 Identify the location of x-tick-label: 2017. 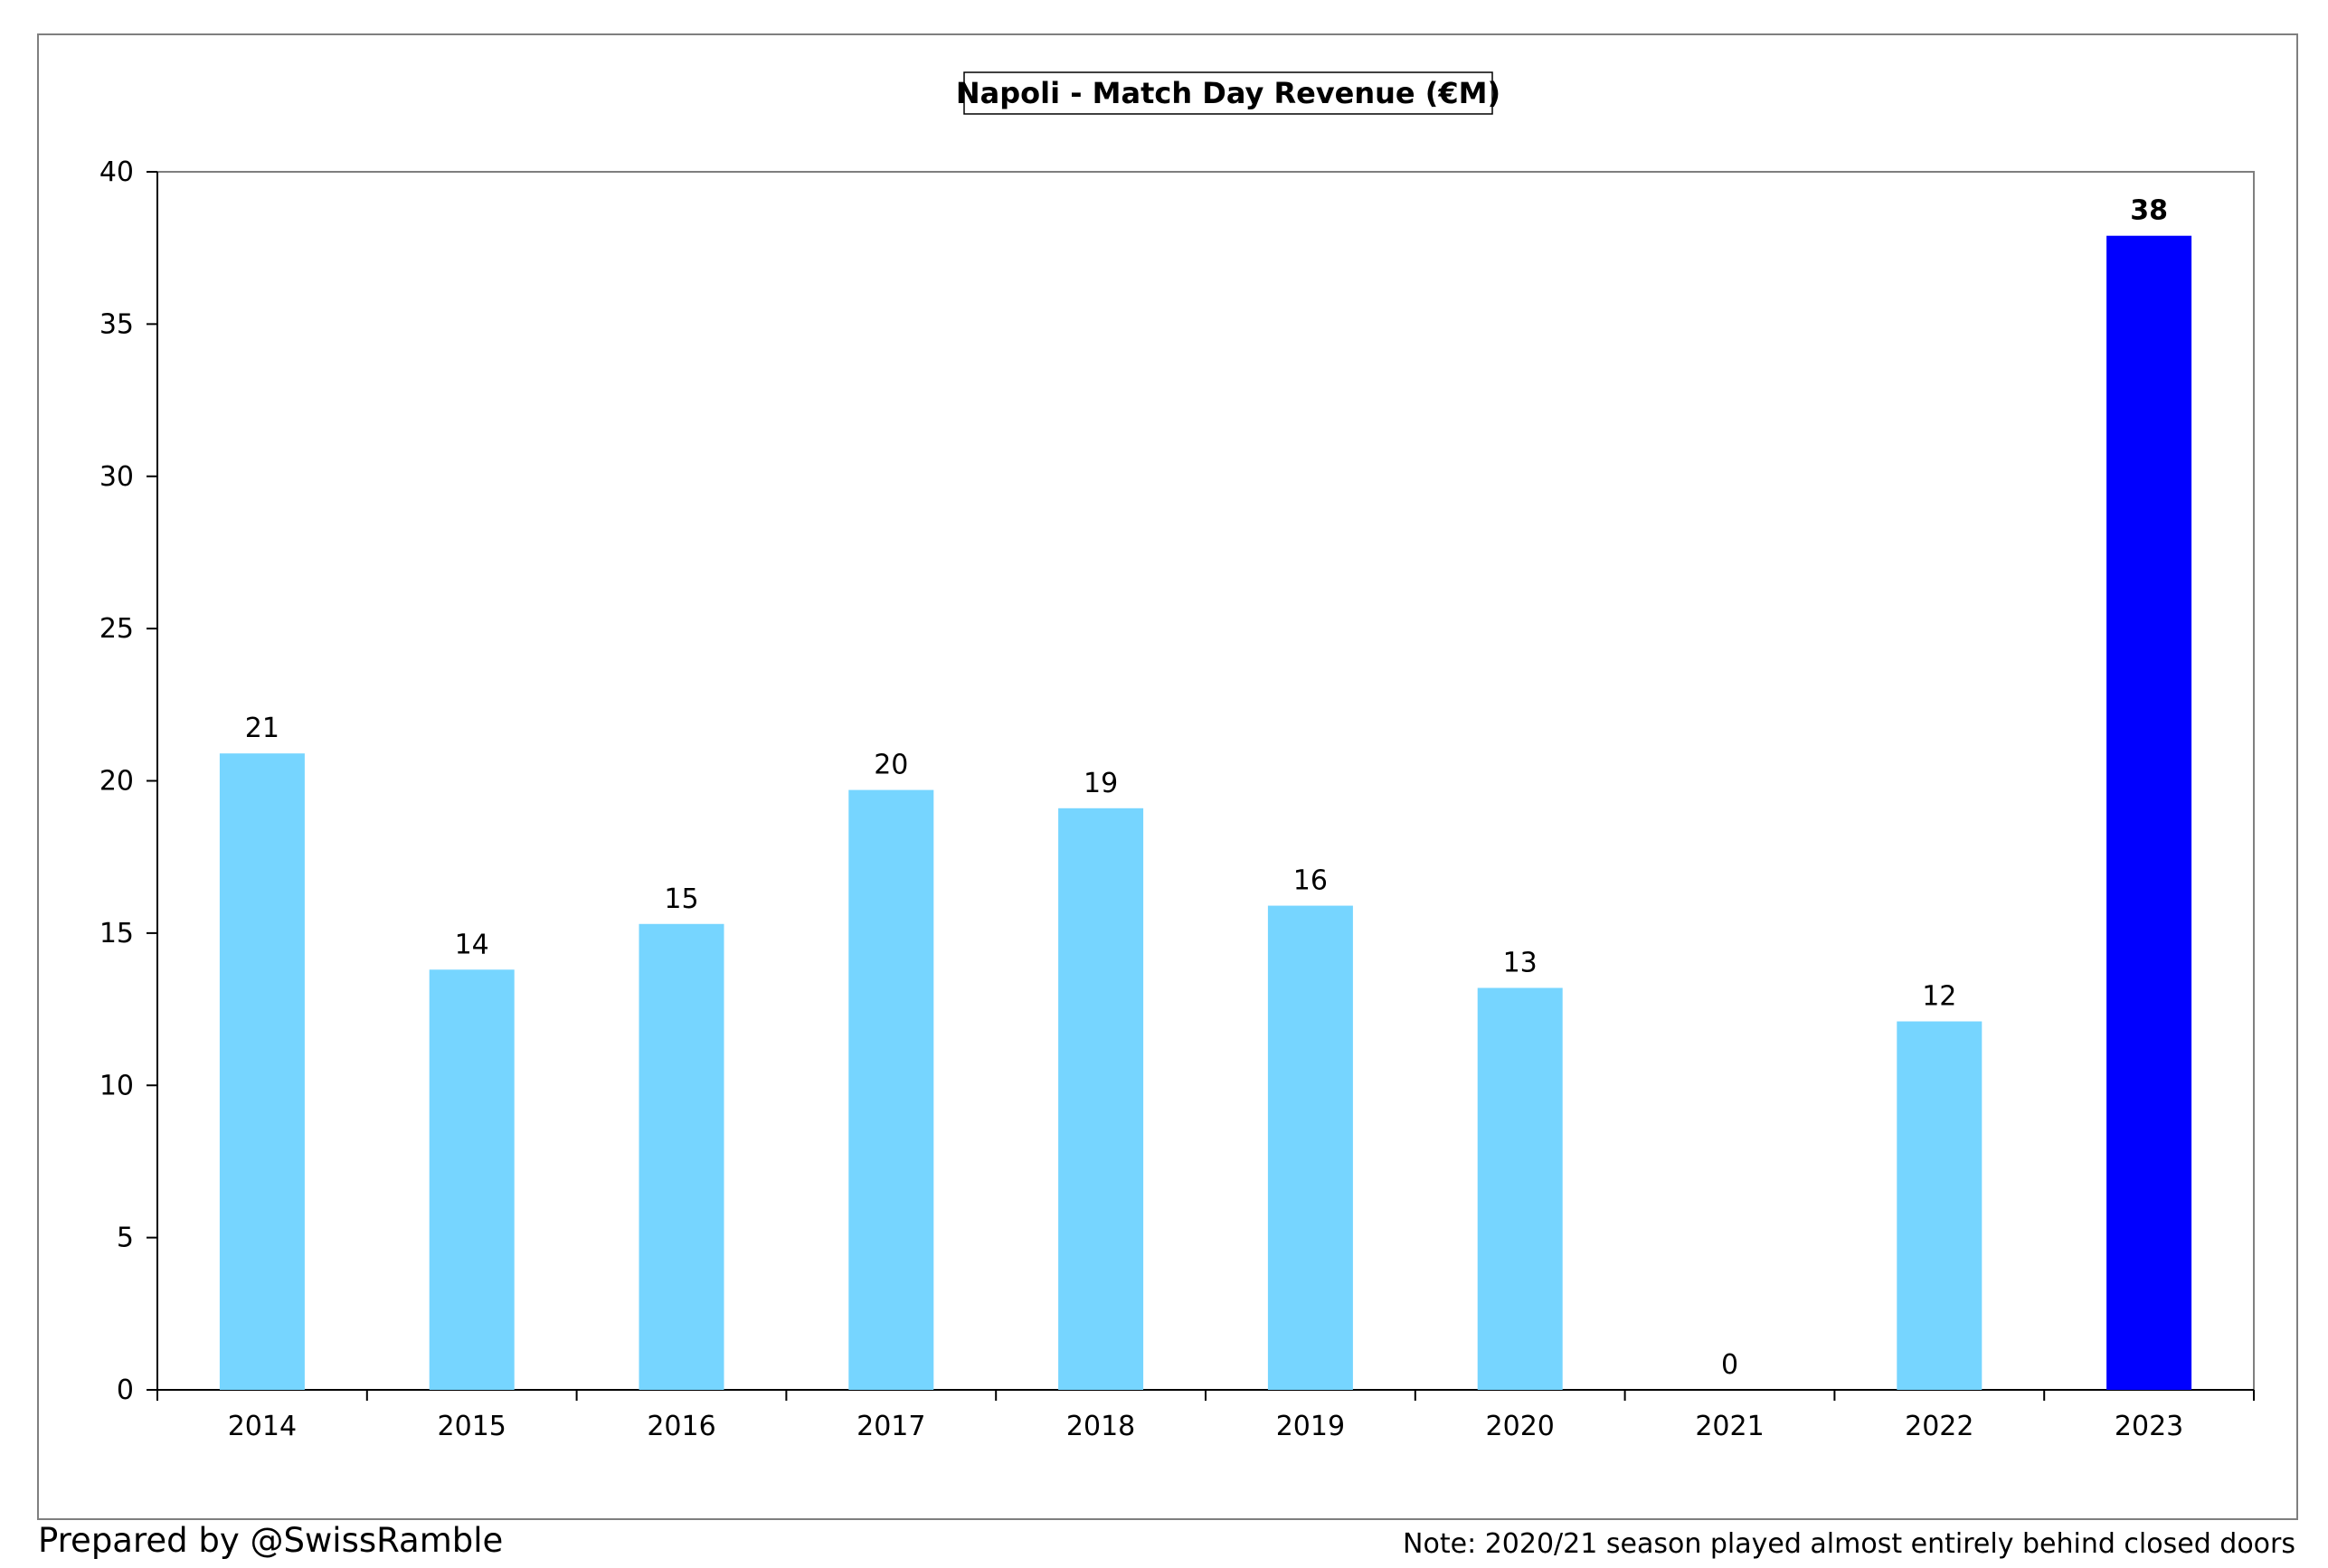
(891, 1426).